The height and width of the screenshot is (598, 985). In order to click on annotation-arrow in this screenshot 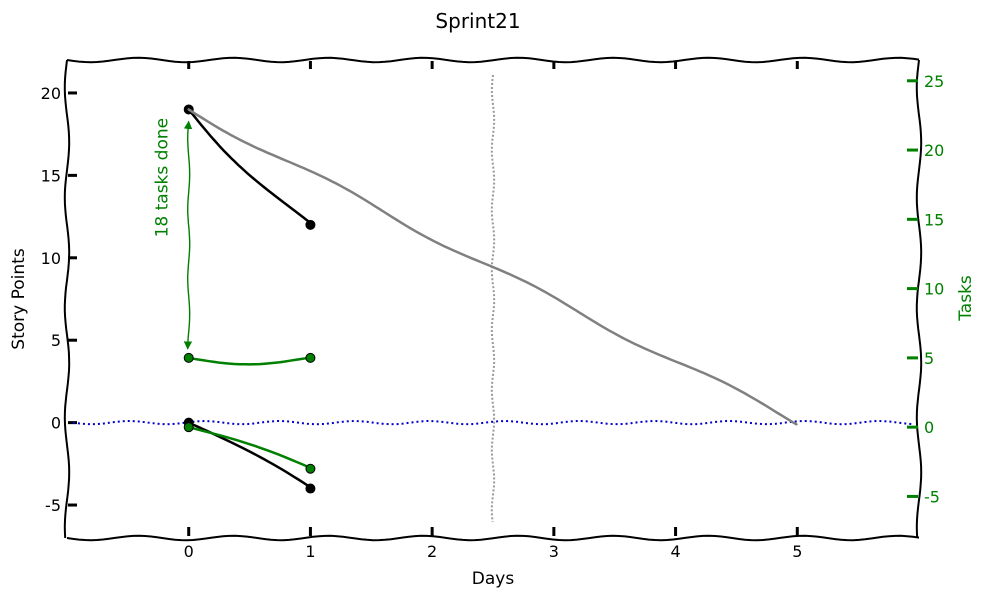, I will do `click(188, 235)`.